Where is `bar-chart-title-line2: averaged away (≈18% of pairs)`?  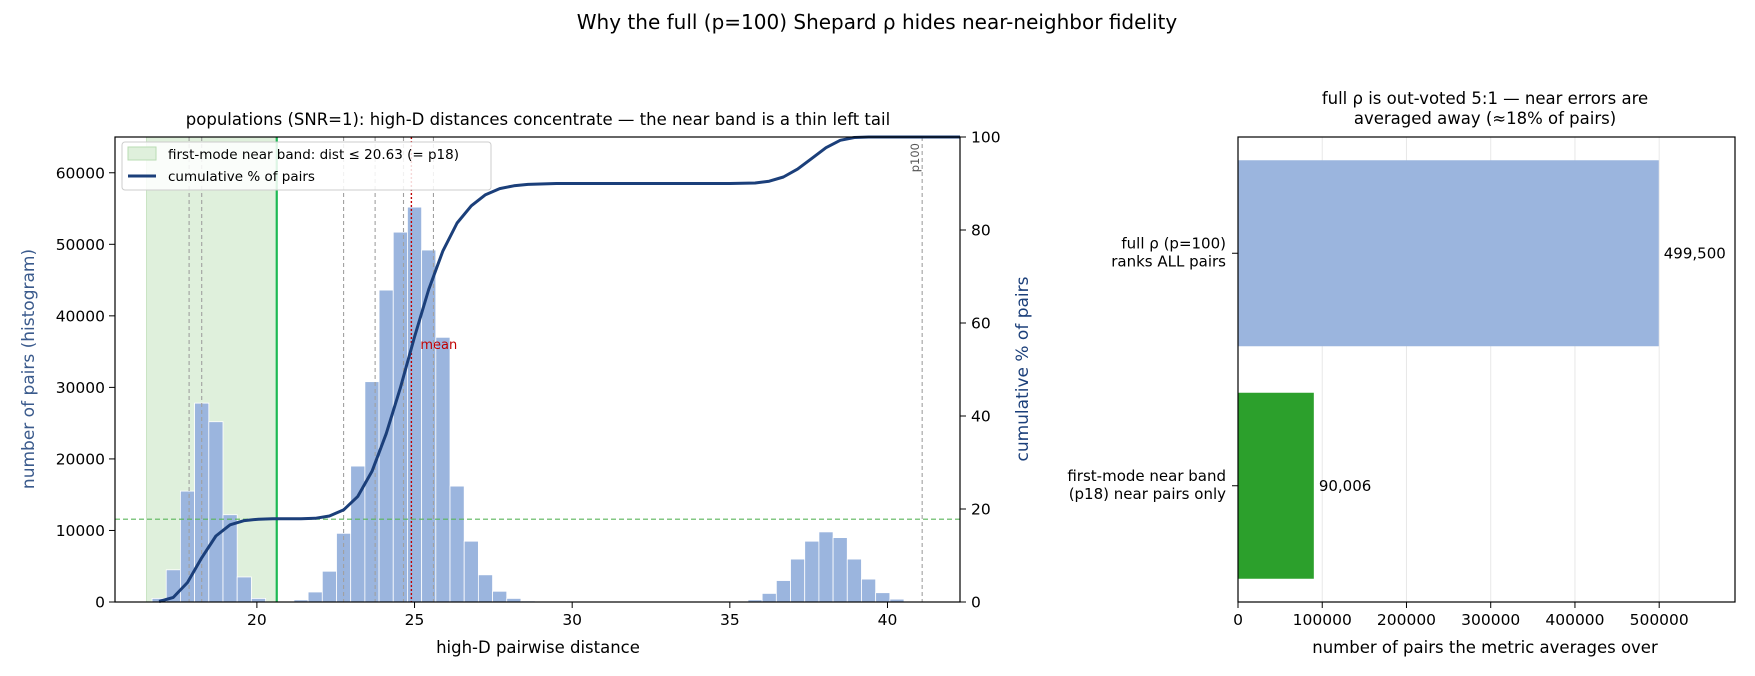 bar-chart-title-line2: averaged away (≈18% of pairs) is located at coordinates (1485, 118).